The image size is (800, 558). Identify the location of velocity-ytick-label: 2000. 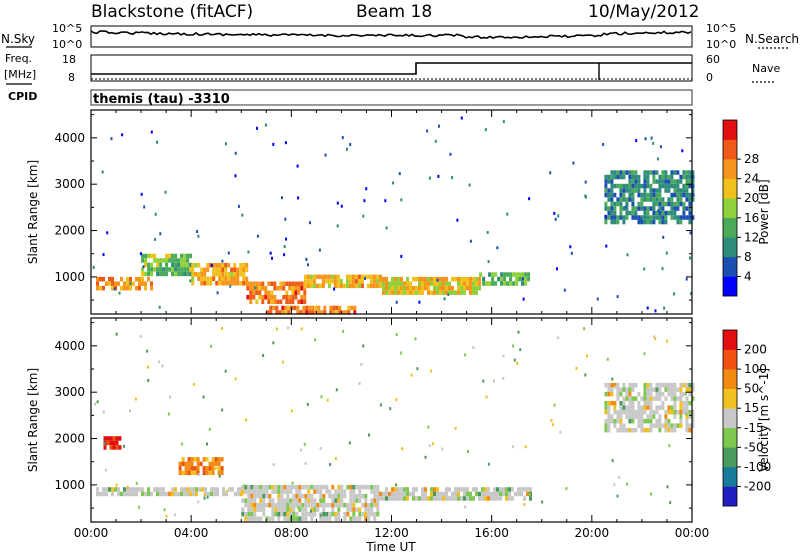
(69, 439).